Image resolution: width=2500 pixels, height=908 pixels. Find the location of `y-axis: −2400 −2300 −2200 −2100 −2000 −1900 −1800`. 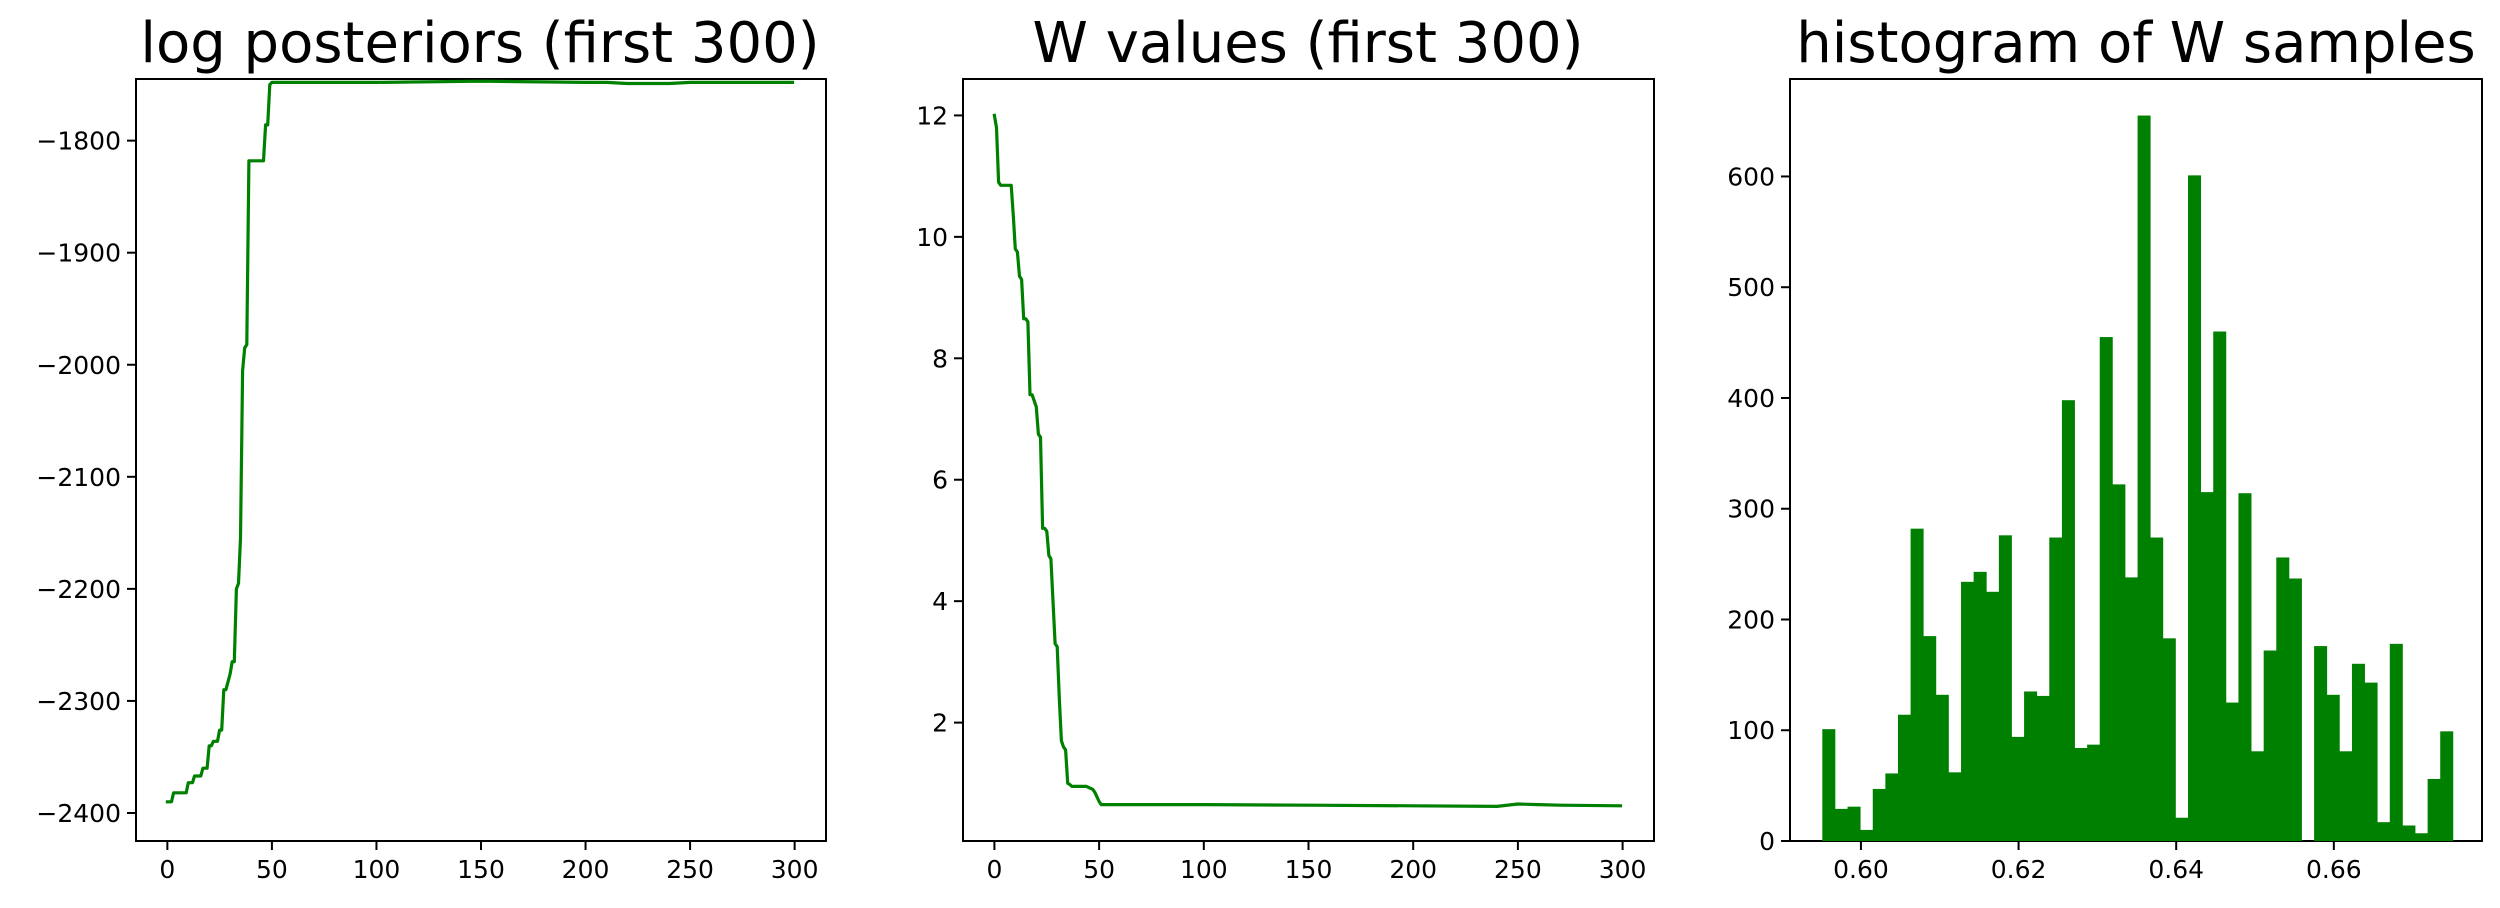

y-axis: −2400 −2300 −2200 −2100 −2000 −1900 −1800 is located at coordinates (86, 477).